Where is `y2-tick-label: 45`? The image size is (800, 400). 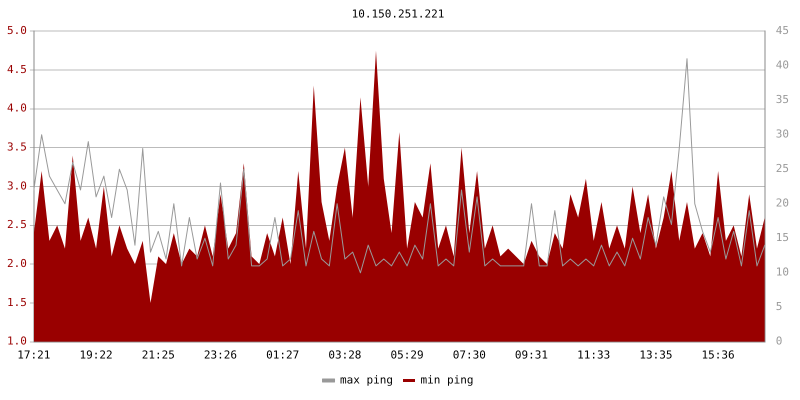 y2-tick-label: 45 is located at coordinates (783, 31).